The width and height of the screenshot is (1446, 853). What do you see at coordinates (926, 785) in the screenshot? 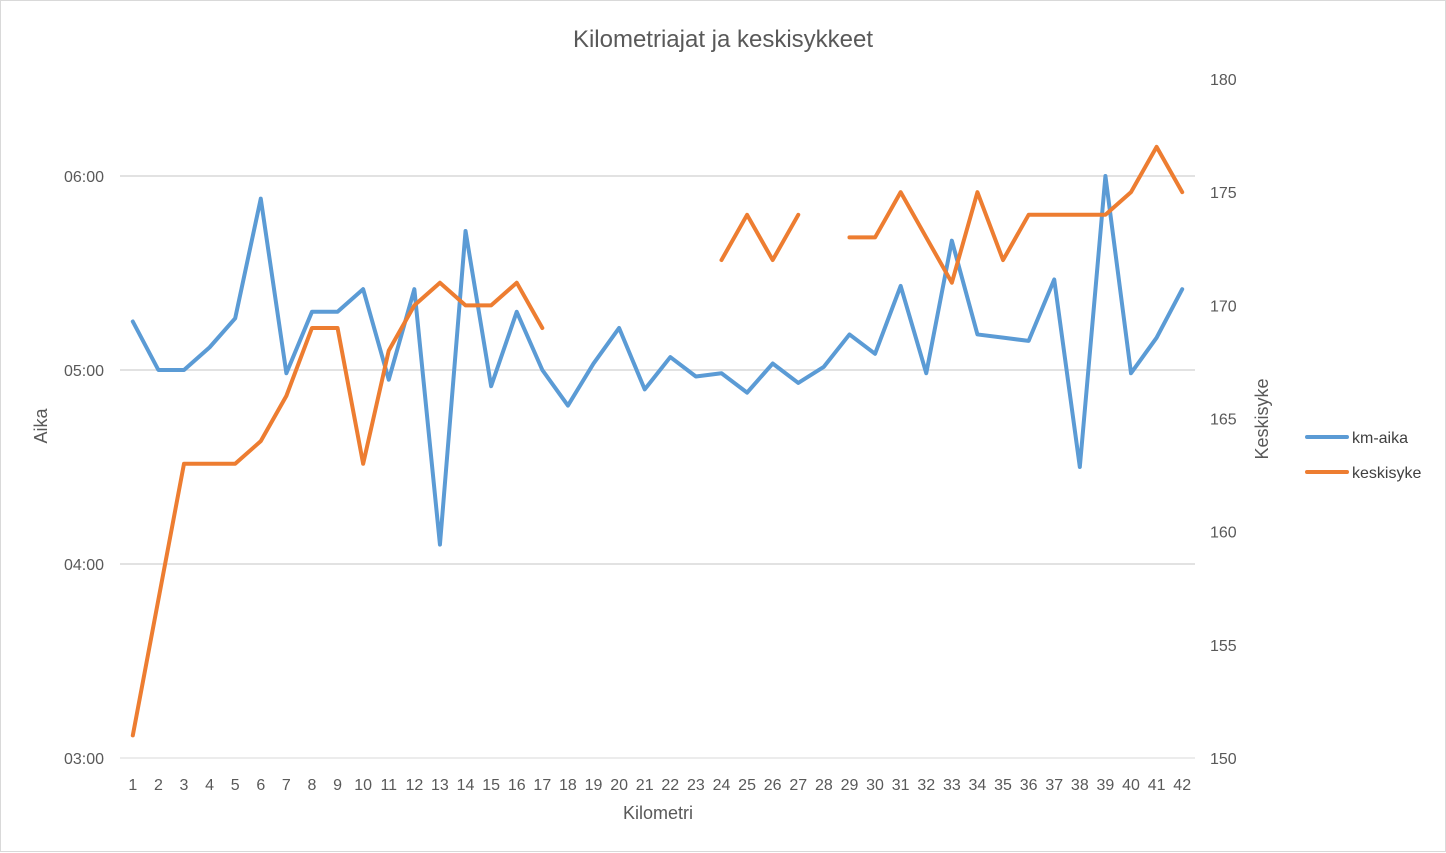
I see `x-tick-label: 32` at bounding box center [926, 785].